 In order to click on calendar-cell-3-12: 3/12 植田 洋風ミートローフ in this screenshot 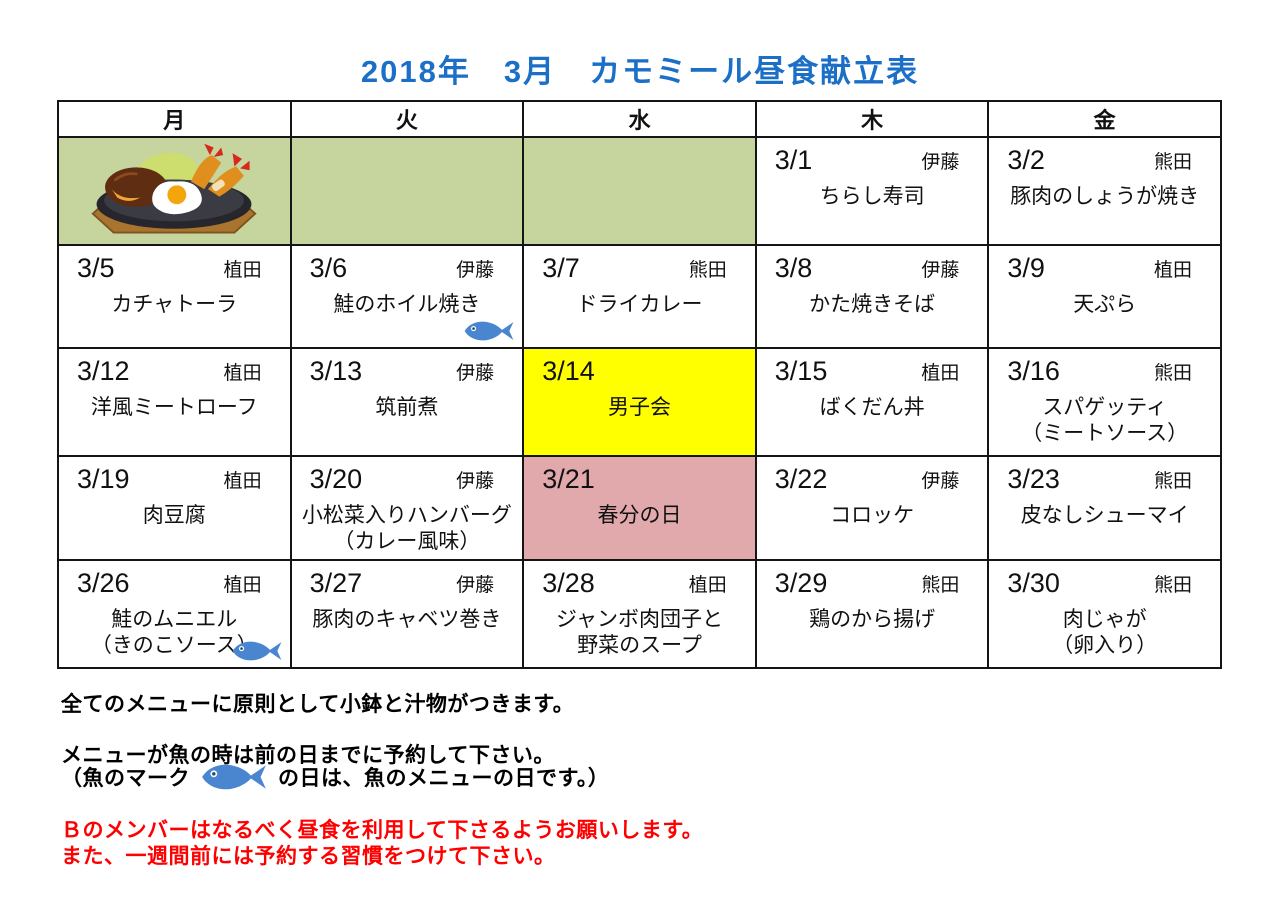, I will do `click(174, 402)`.